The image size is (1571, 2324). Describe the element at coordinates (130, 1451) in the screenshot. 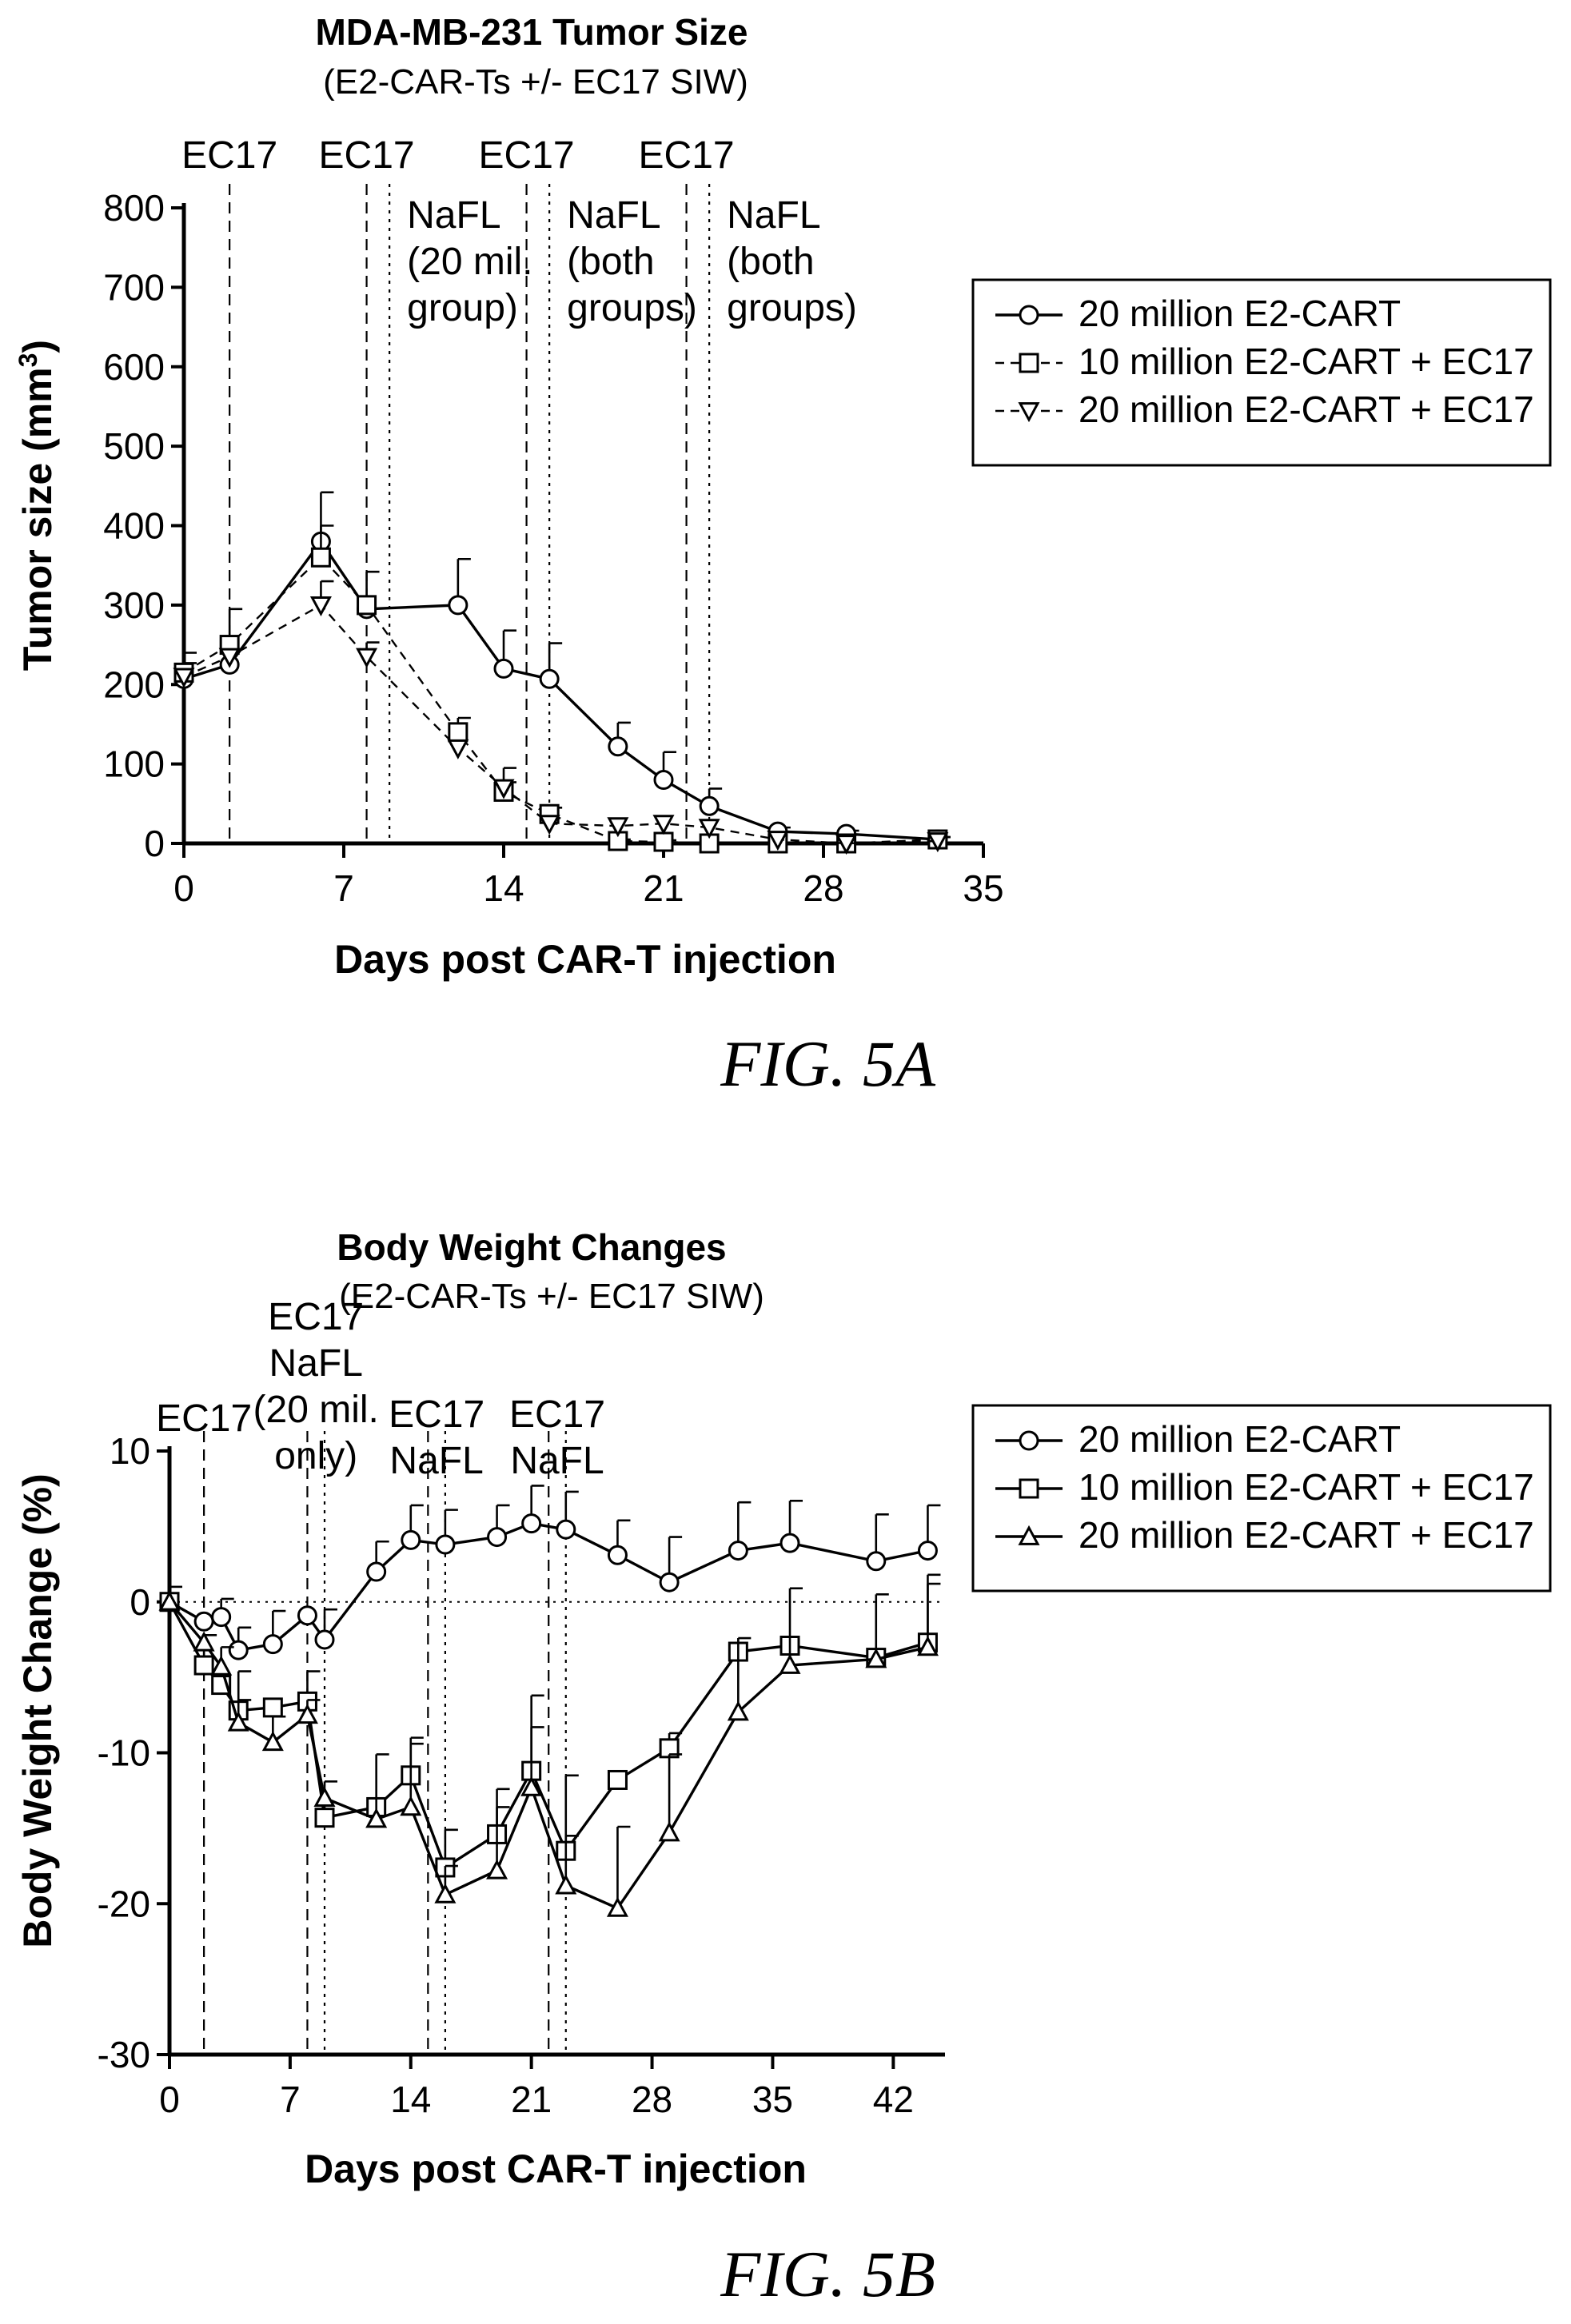

I see `y-tick-label: 10` at that location.